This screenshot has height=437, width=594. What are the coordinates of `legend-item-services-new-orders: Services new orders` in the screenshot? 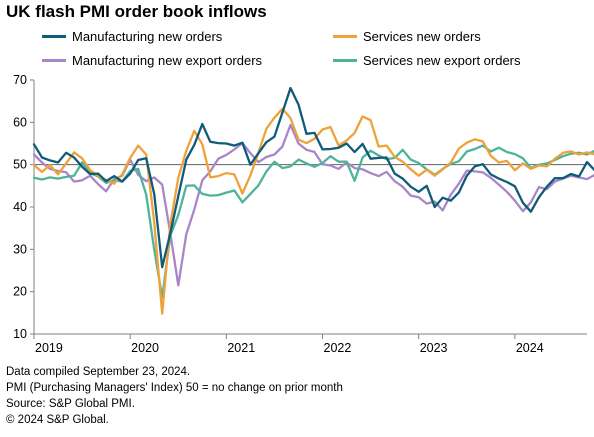 It's located at (407, 36).